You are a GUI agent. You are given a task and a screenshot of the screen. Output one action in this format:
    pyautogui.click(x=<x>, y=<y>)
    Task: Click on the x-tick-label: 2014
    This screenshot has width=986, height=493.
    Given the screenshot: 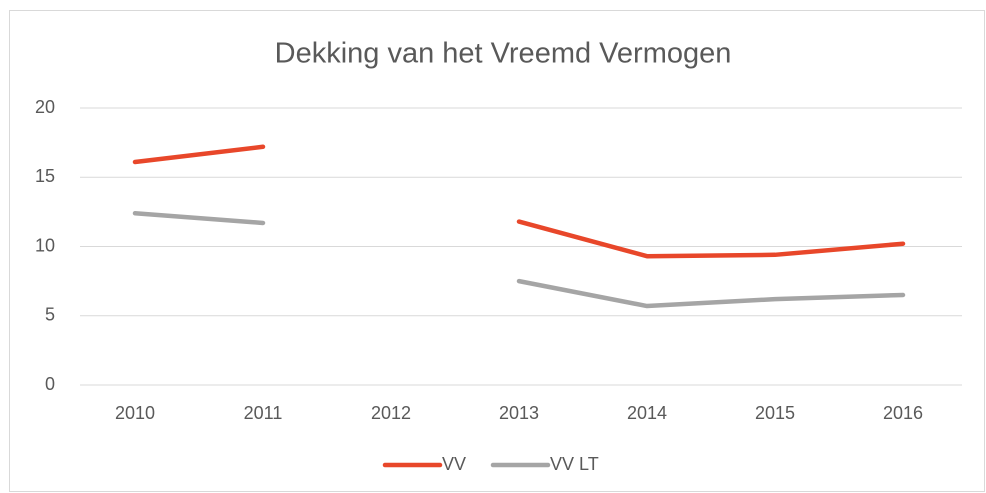 What is the action you would take?
    pyautogui.click(x=647, y=413)
    